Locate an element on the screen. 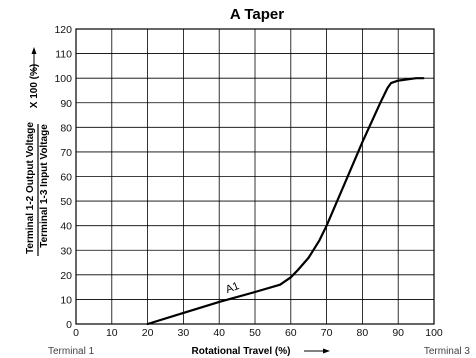 This screenshot has height=358, width=476. x-tick-label: 50 is located at coordinates (255, 333).